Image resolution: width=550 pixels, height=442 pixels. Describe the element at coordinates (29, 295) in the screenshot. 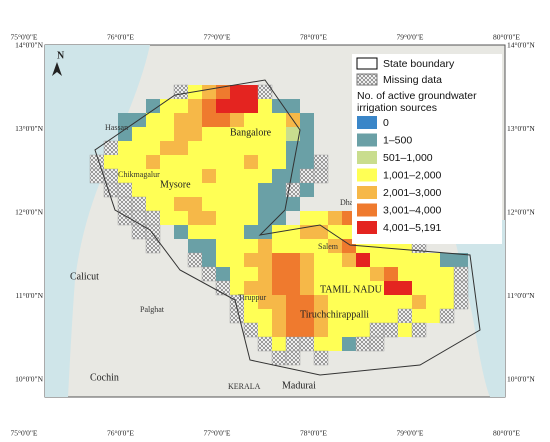

I see `left-coordinate: 11°0'0"N` at that location.